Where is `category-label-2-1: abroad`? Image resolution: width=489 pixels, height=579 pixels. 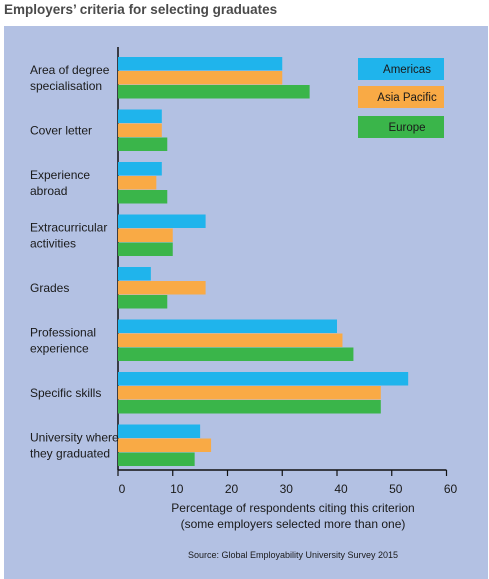 category-label-2-1: abroad is located at coordinates (48, 191).